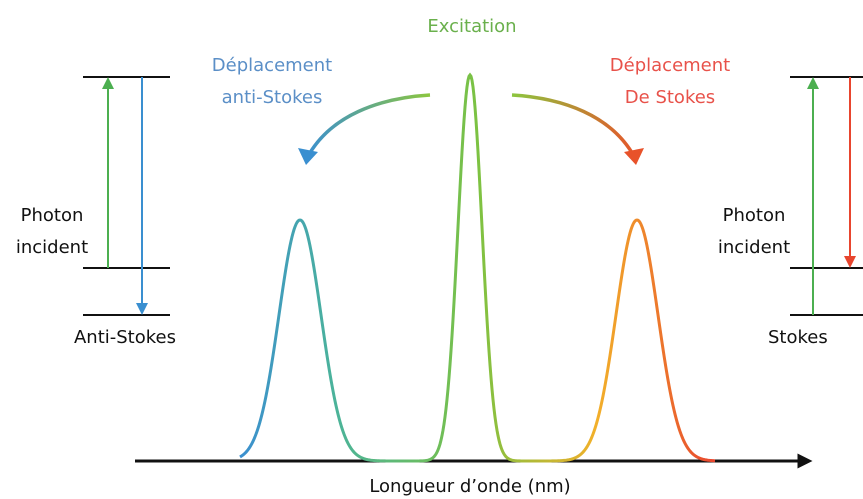  What do you see at coordinates (471, 26) in the screenshot?
I see `excitation-label: Excitation` at bounding box center [471, 26].